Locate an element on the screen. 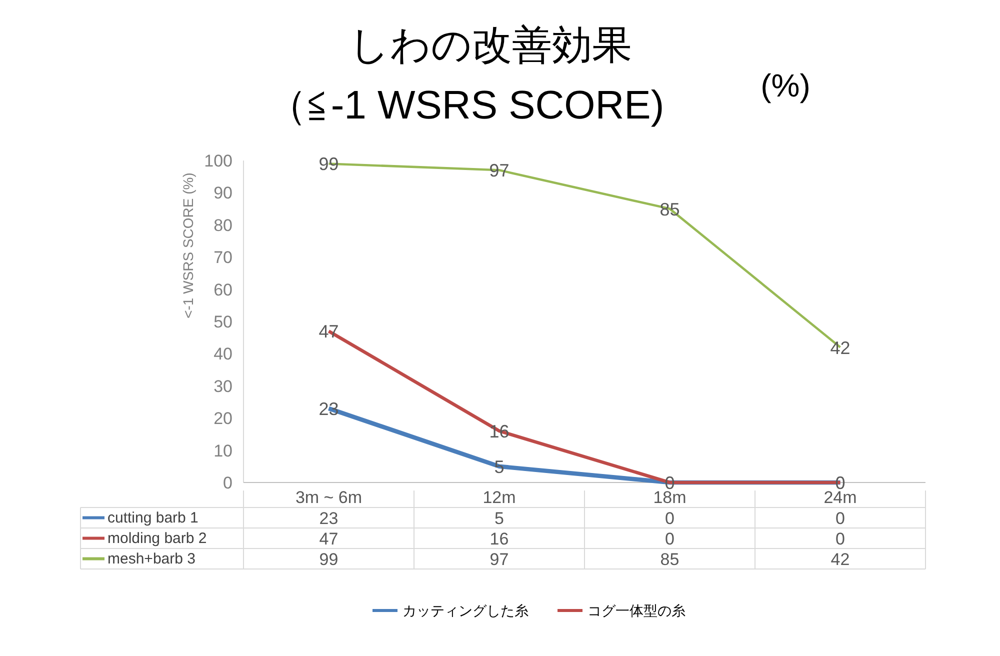 This screenshot has height=656, width=1000. legend-label: molding barb 2 is located at coordinates (157, 538).